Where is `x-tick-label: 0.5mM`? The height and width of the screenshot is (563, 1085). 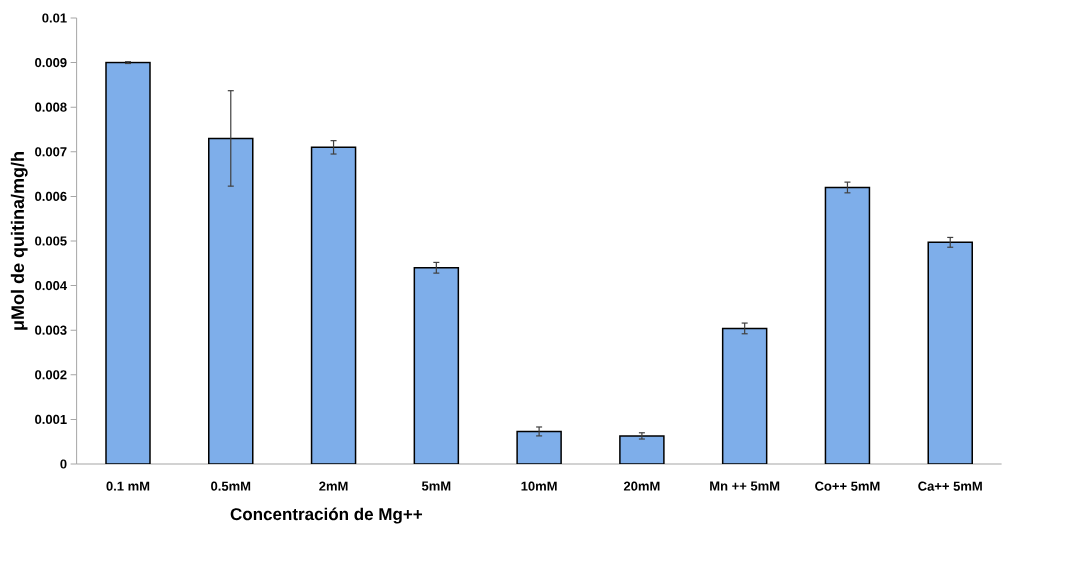 x-tick-label: 0.5mM is located at coordinates (231, 486).